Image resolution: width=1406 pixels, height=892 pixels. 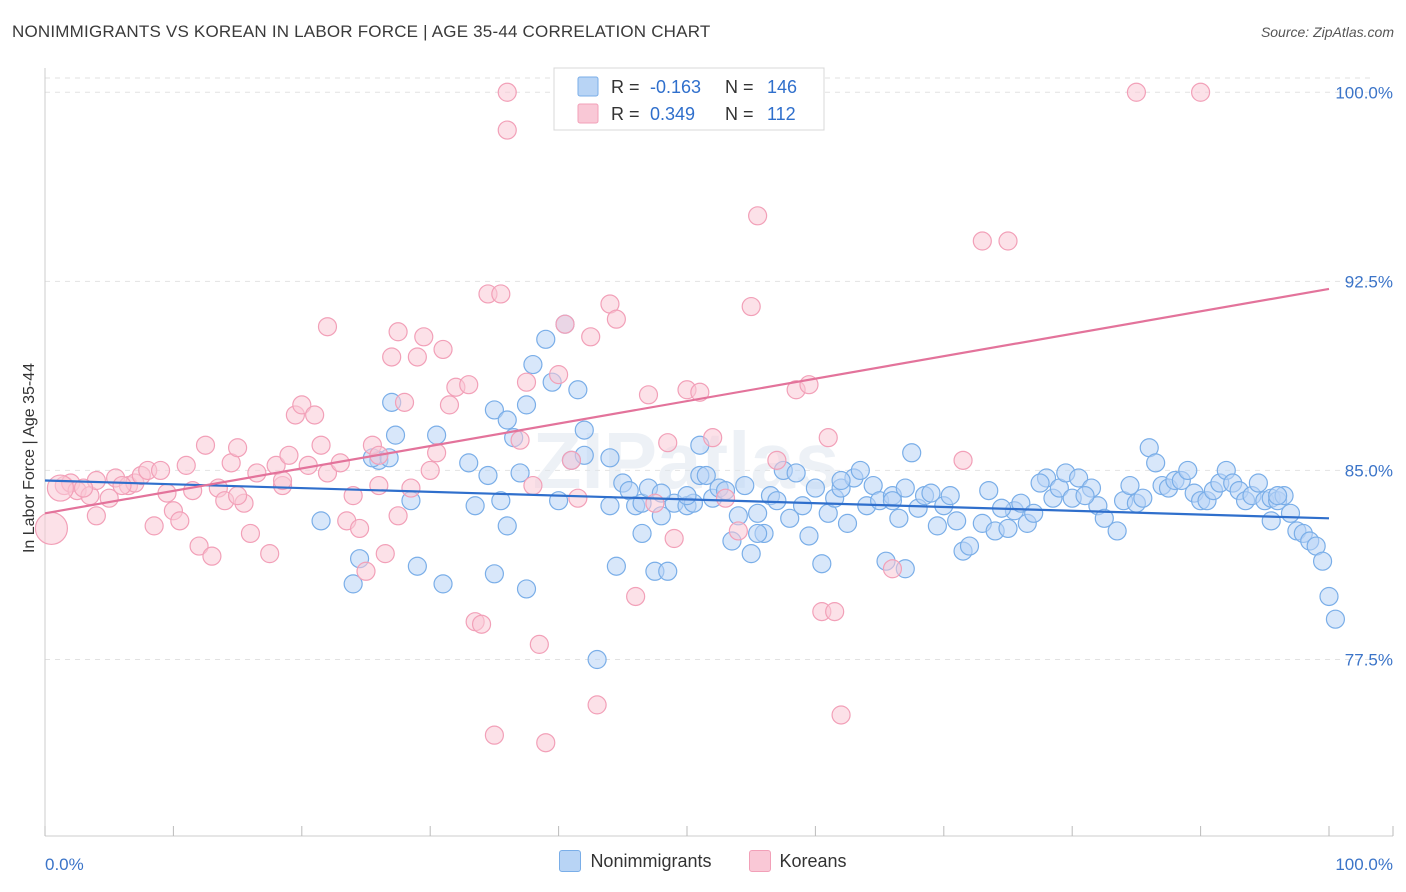 What do you see at coordinates (29, 458) in the screenshot?
I see `y-axis-label: In Labor Force | Age 35-44` at bounding box center [29, 458].